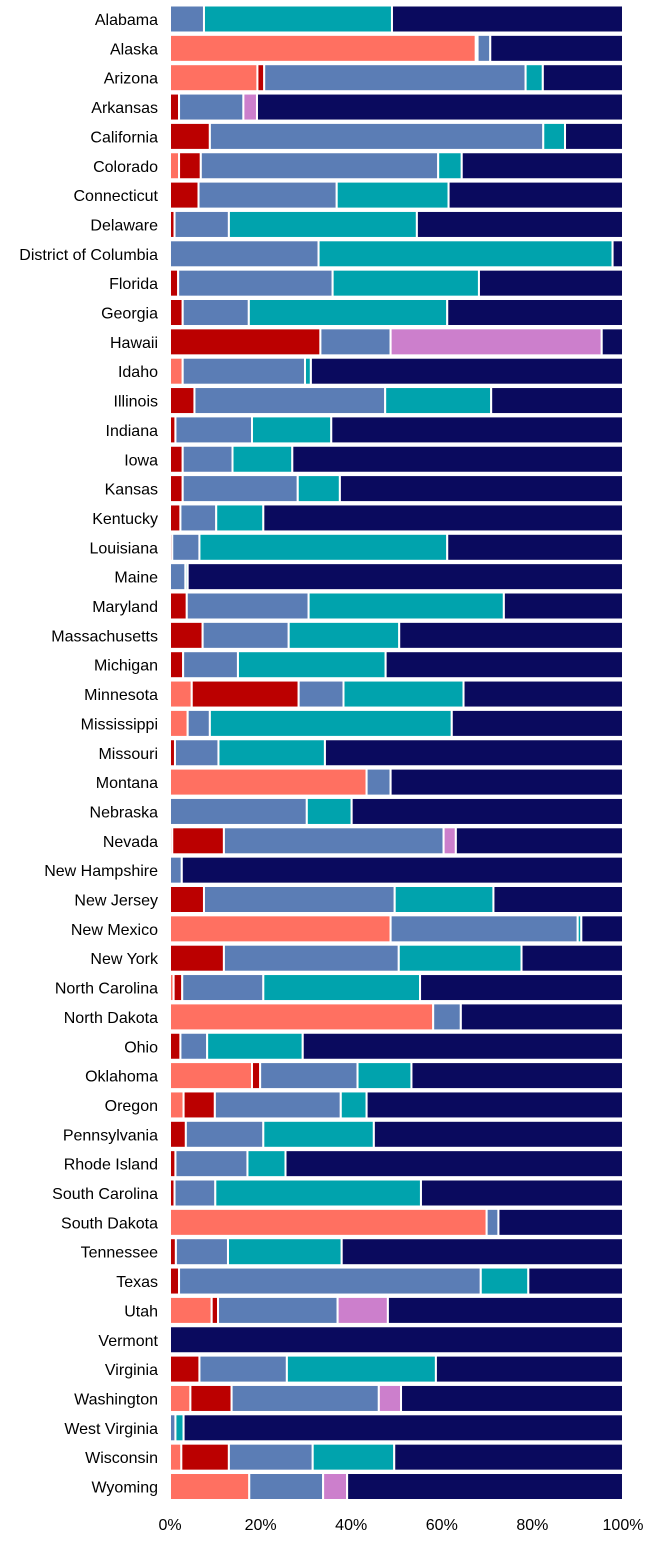  What do you see at coordinates (129, 314) in the screenshot?
I see `state-label: Georgia` at bounding box center [129, 314].